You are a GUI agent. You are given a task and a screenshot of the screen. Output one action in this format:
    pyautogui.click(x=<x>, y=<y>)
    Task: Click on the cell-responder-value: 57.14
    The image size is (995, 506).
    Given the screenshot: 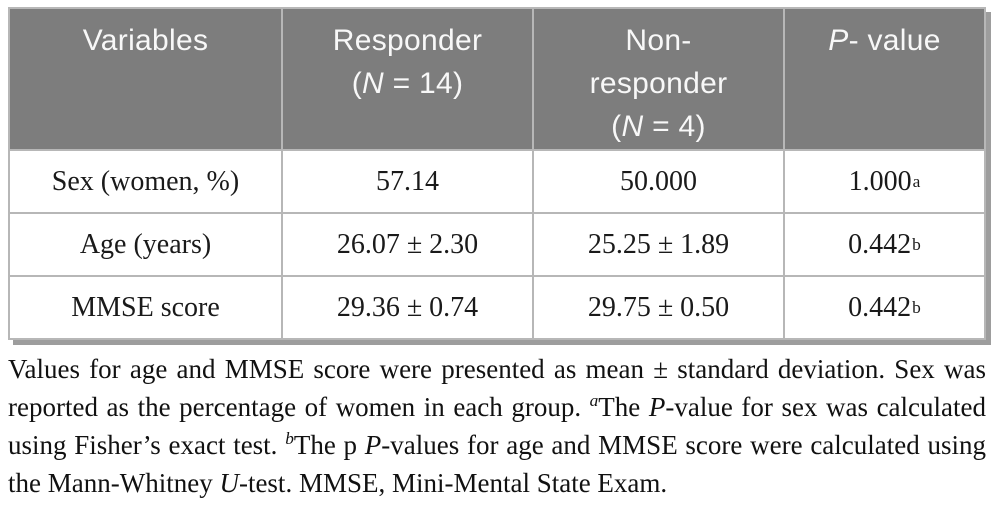 What is the action you would take?
    pyautogui.click(x=406, y=181)
    